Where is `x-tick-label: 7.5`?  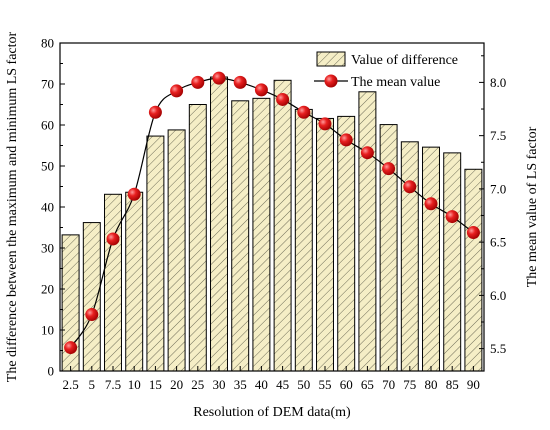
x-tick-label: 7.5 is located at coordinates (113, 384).